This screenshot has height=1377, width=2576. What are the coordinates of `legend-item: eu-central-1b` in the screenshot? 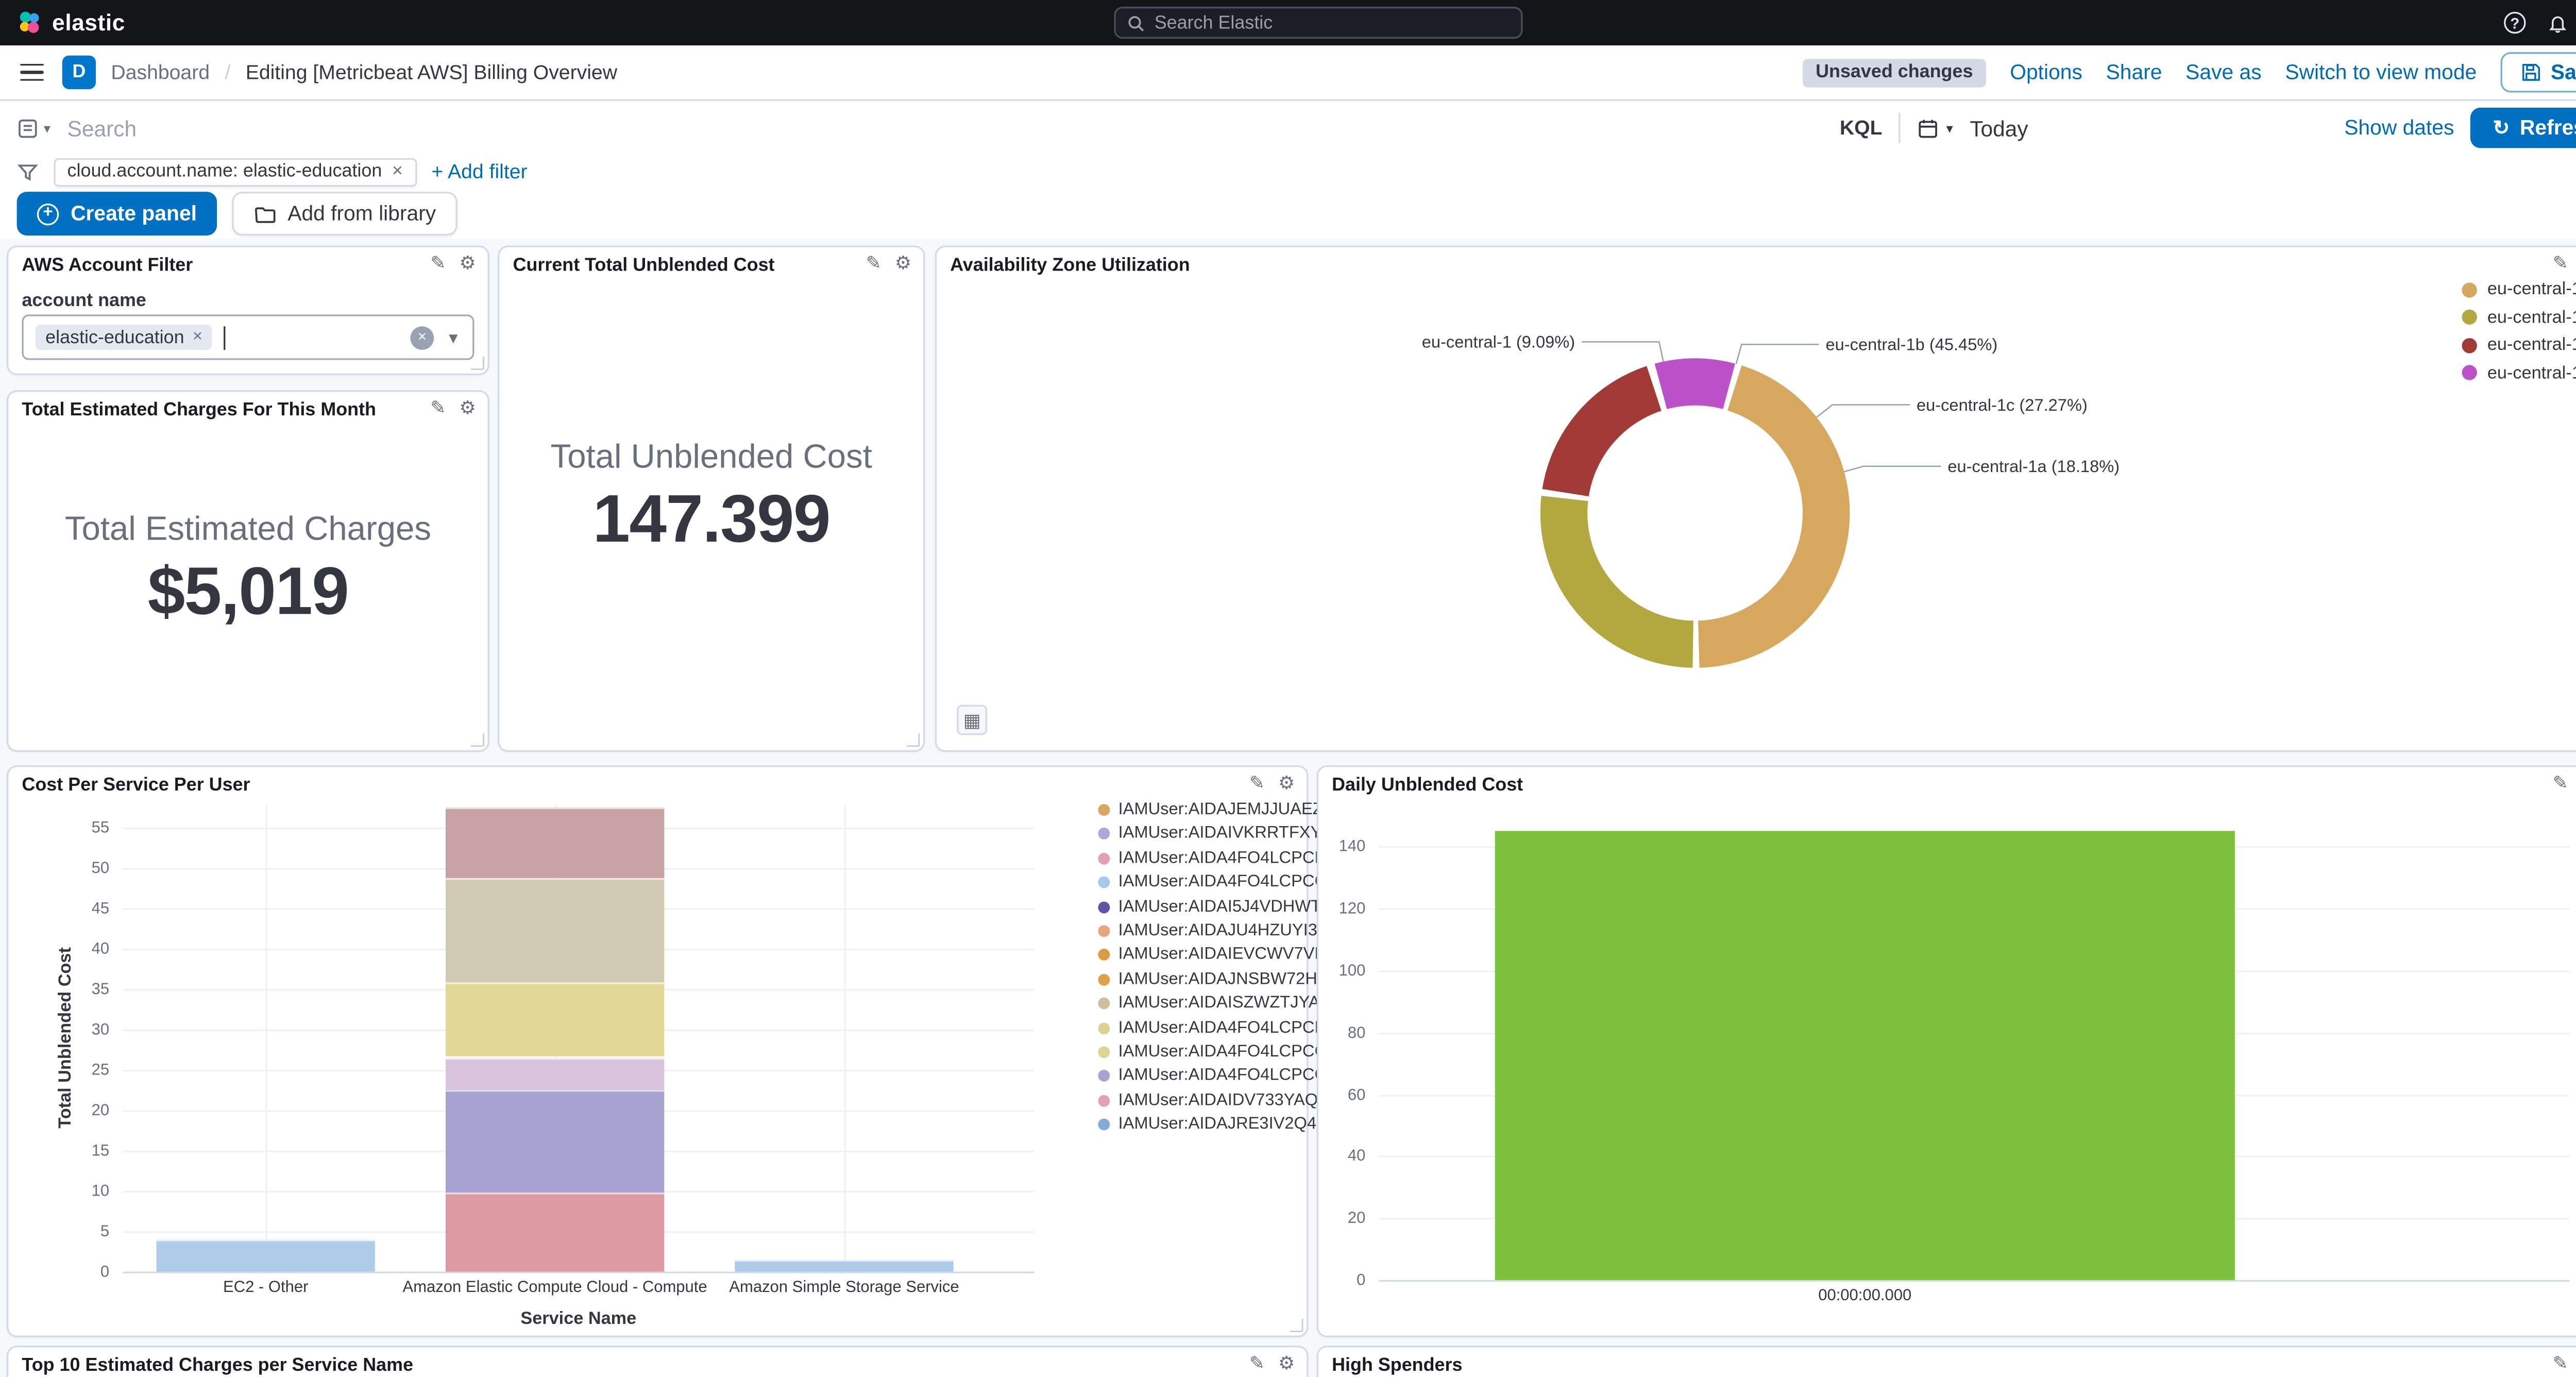 It's located at (2519, 289).